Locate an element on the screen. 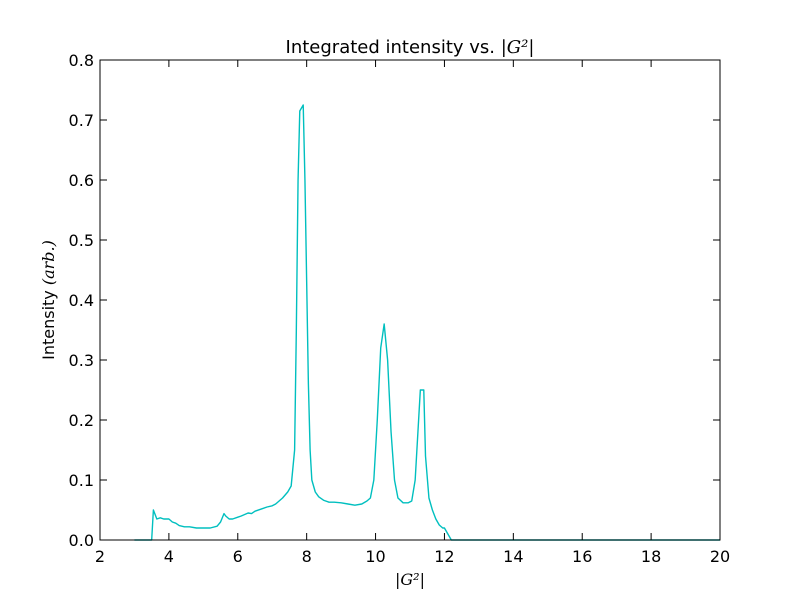 This screenshot has width=800, height=600. chart-title-math: |G²| is located at coordinates (518, 47).